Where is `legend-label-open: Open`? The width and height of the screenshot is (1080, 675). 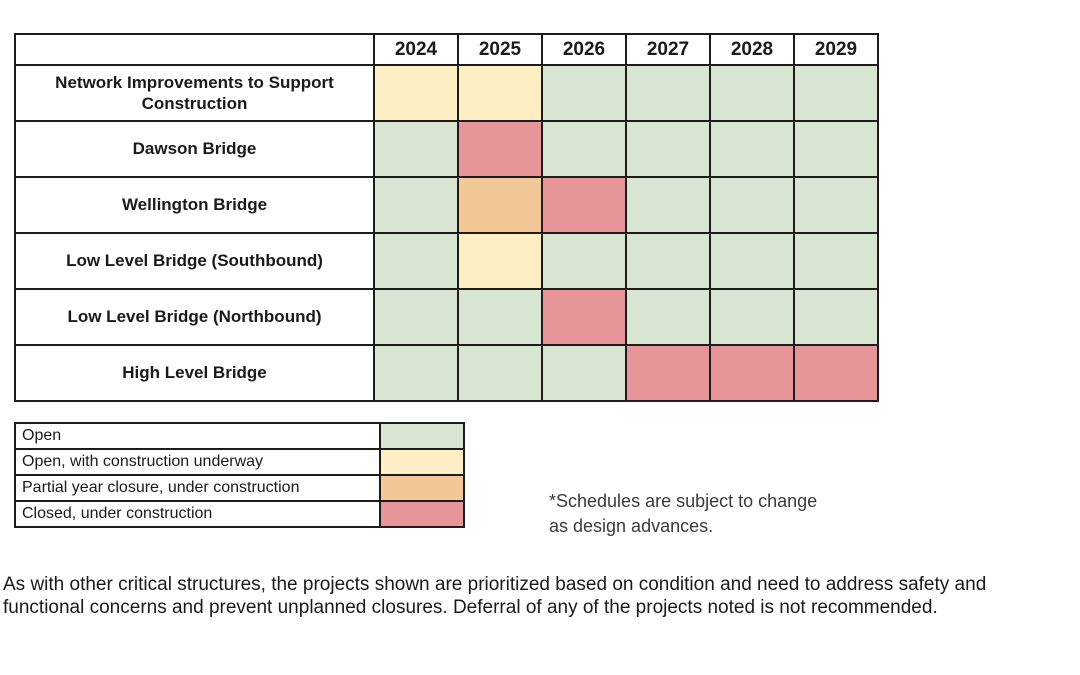 legend-label-open: Open is located at coordinates (197, 436).